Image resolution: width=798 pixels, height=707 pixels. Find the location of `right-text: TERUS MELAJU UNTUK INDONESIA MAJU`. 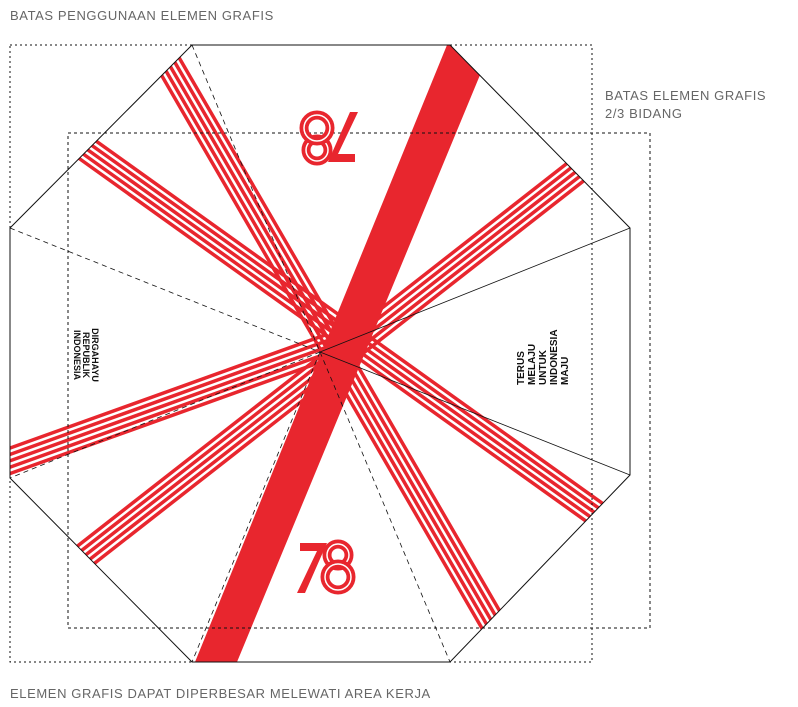

right-text: TERUS MELAJU UNTUK INDONESIA MAJU is located at coordinates (543, 357).